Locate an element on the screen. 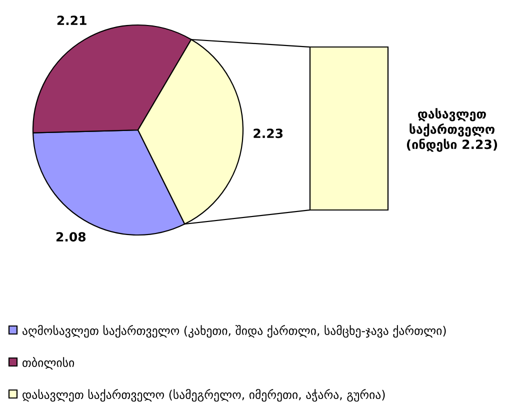  data-label: 2.23 is located at coordinates (268, 133).